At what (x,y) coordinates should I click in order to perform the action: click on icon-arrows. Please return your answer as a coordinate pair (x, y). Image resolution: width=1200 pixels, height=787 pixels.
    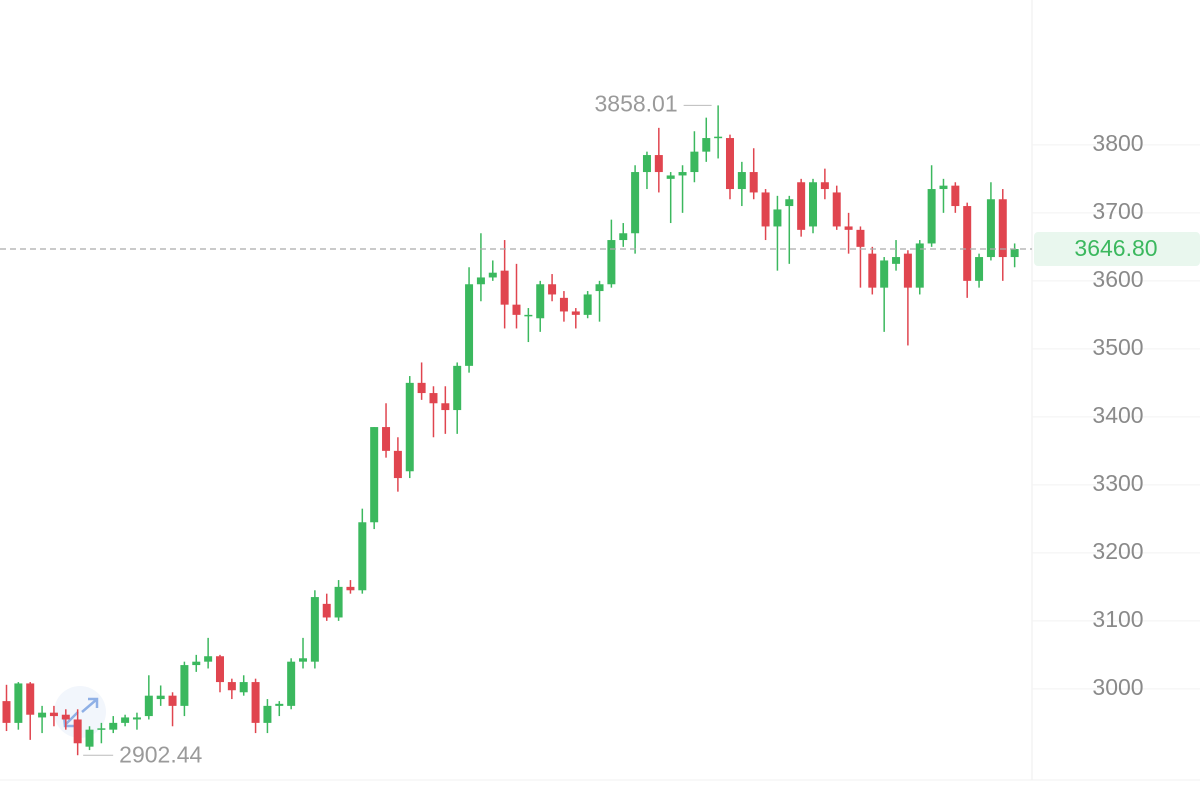
    Looking at the image, I should click on (80, 712).